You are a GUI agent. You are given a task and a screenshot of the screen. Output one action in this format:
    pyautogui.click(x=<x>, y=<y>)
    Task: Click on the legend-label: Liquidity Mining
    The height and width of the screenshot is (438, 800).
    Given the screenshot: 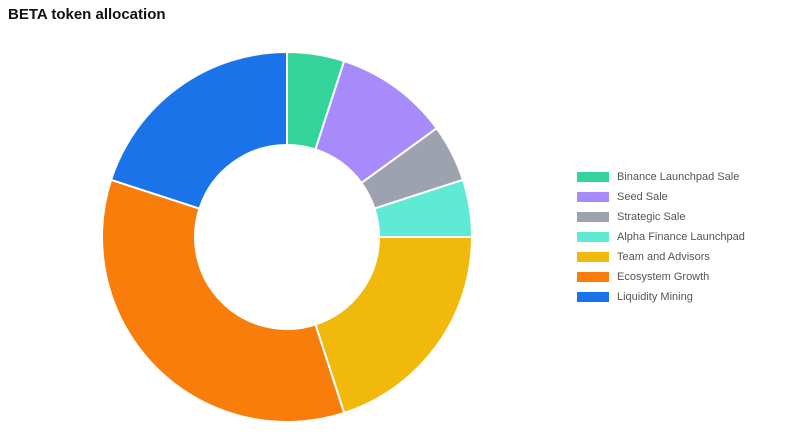 What is the action you would take?
    pyautogui.click(x=655, y=297)
    